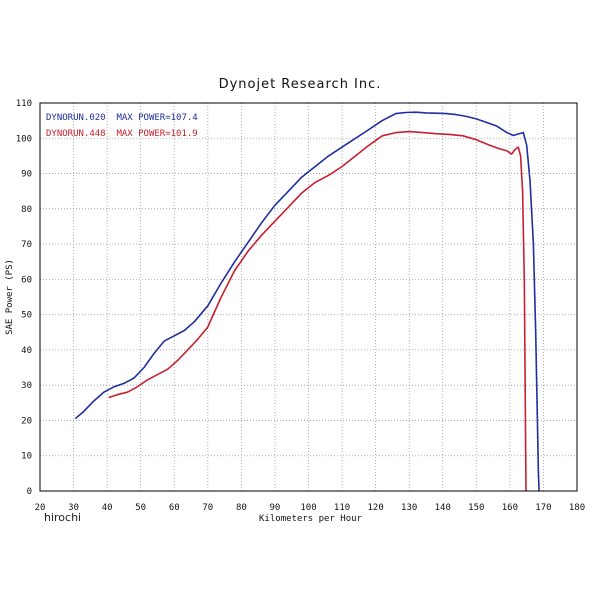 The width and height of the screenshot is (600, 600). Describe the element at coordinates (409, 508) in the screenshot. I see `x-tick-label: 130` at that location.